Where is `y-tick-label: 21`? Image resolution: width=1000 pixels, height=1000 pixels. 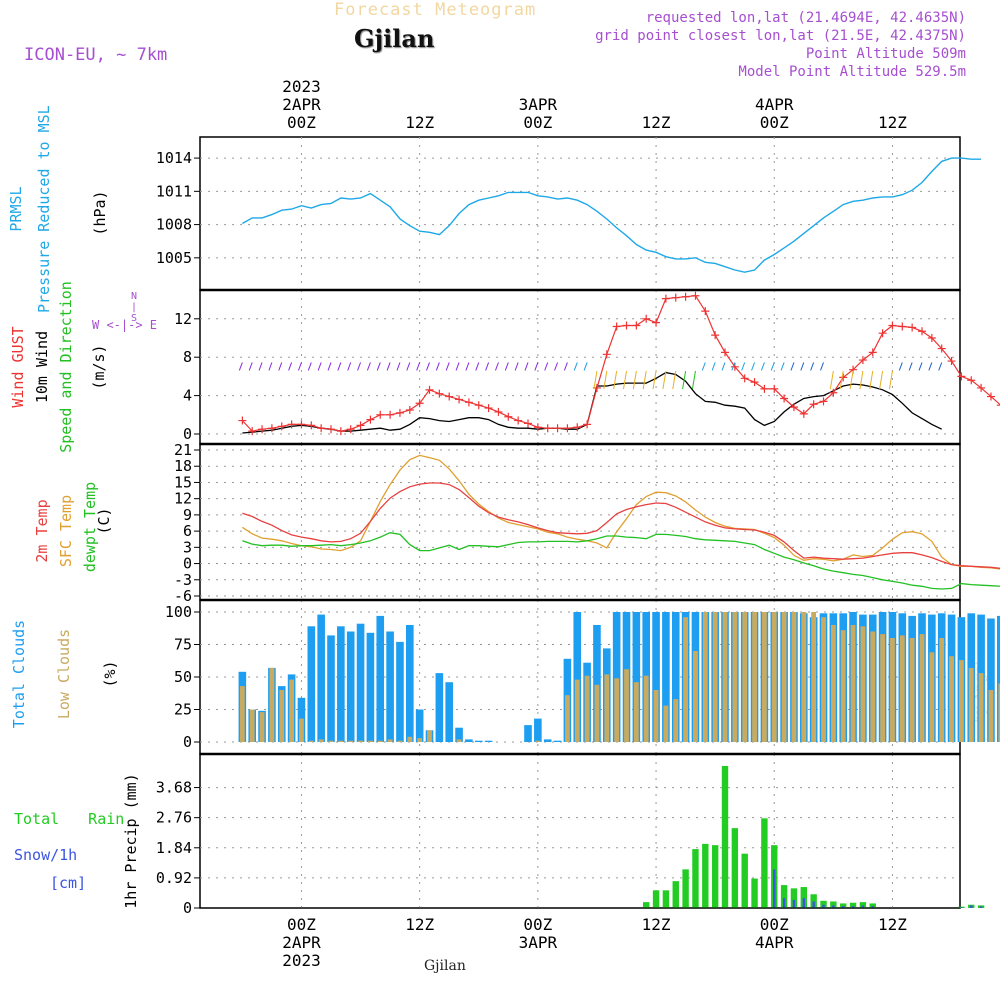
y-tick-label: 21 is located at coordinates (183, 450).